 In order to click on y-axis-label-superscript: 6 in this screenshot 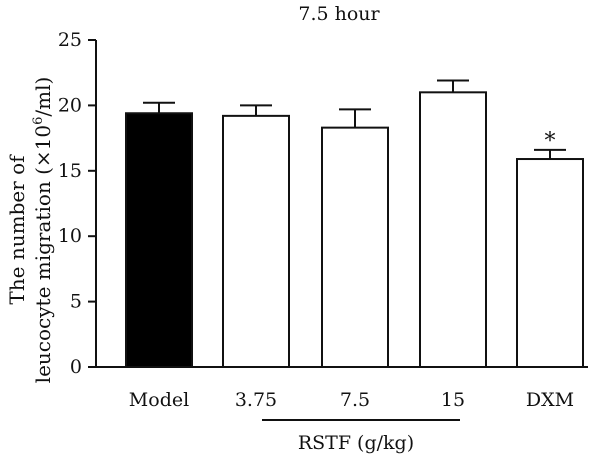, I will do `click(38, 121)`.